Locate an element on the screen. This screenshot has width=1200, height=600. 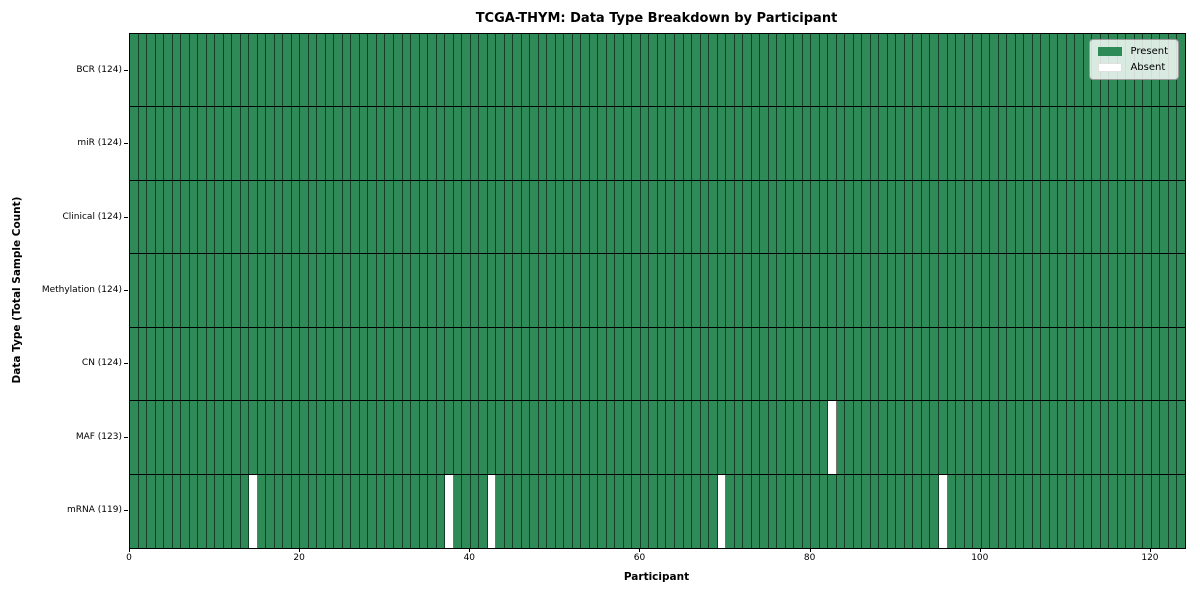
y-tick-label: mRNA (119) is located at coordinates (94, 510).